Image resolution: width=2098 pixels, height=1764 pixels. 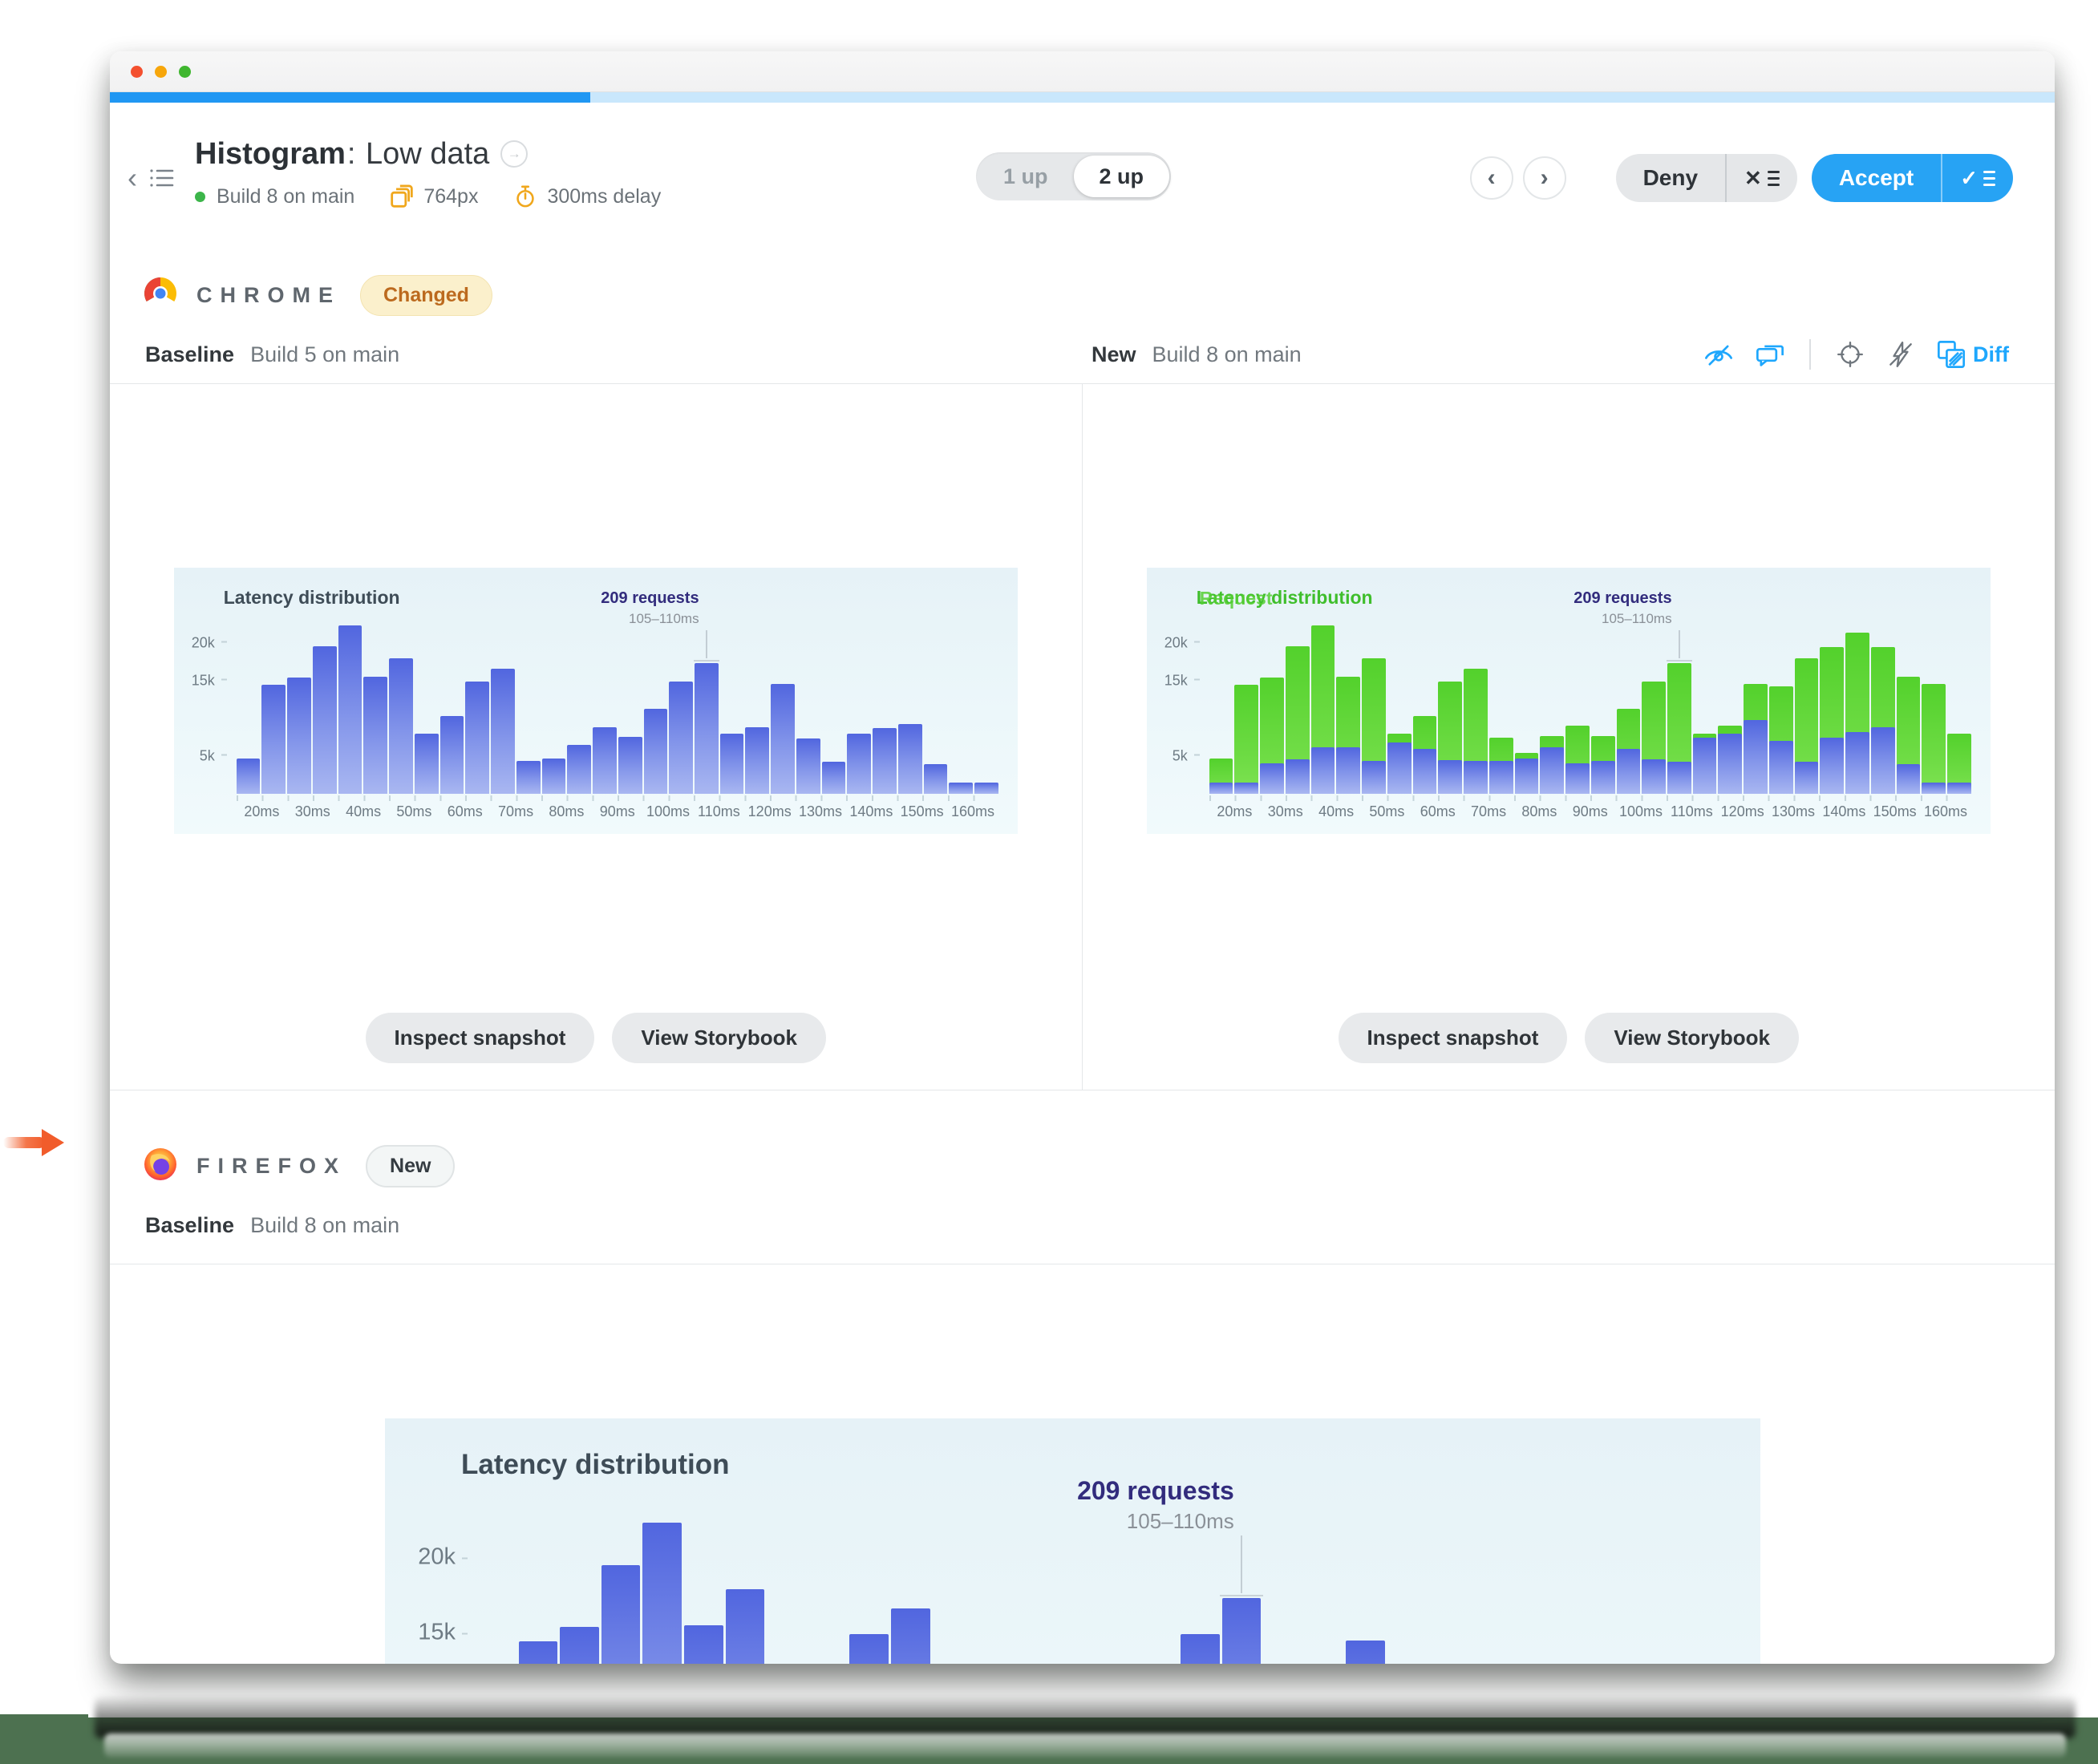 What do you see at coordinates (24, 1142) in the screenshot?
I see `pointer-arrow-tail` at bounding box center [24, 1142].